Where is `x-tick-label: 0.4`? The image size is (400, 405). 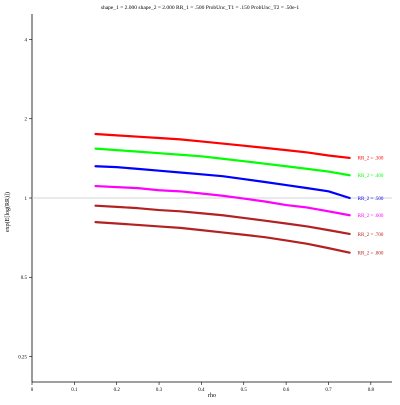 x-tick-label: 0.4 is located at coordinates (201, 390).